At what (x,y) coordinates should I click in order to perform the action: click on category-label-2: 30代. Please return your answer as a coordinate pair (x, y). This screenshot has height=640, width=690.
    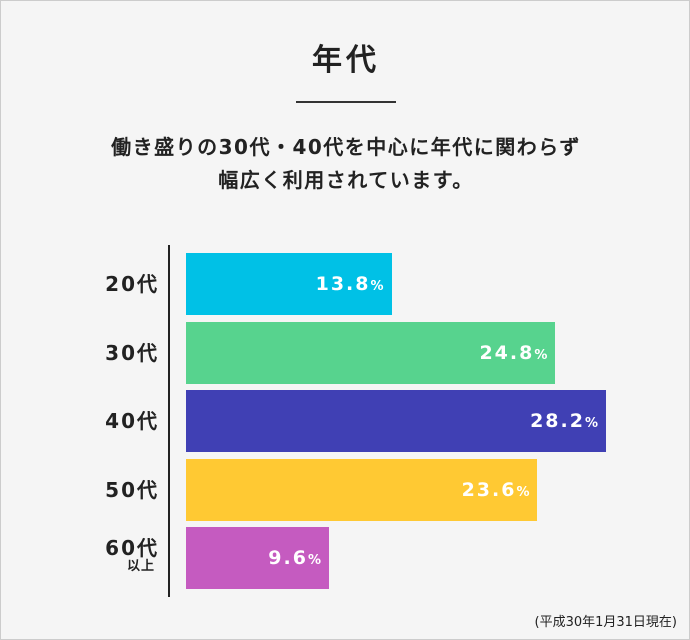
    Looking at the image, I should click on (100, 353).